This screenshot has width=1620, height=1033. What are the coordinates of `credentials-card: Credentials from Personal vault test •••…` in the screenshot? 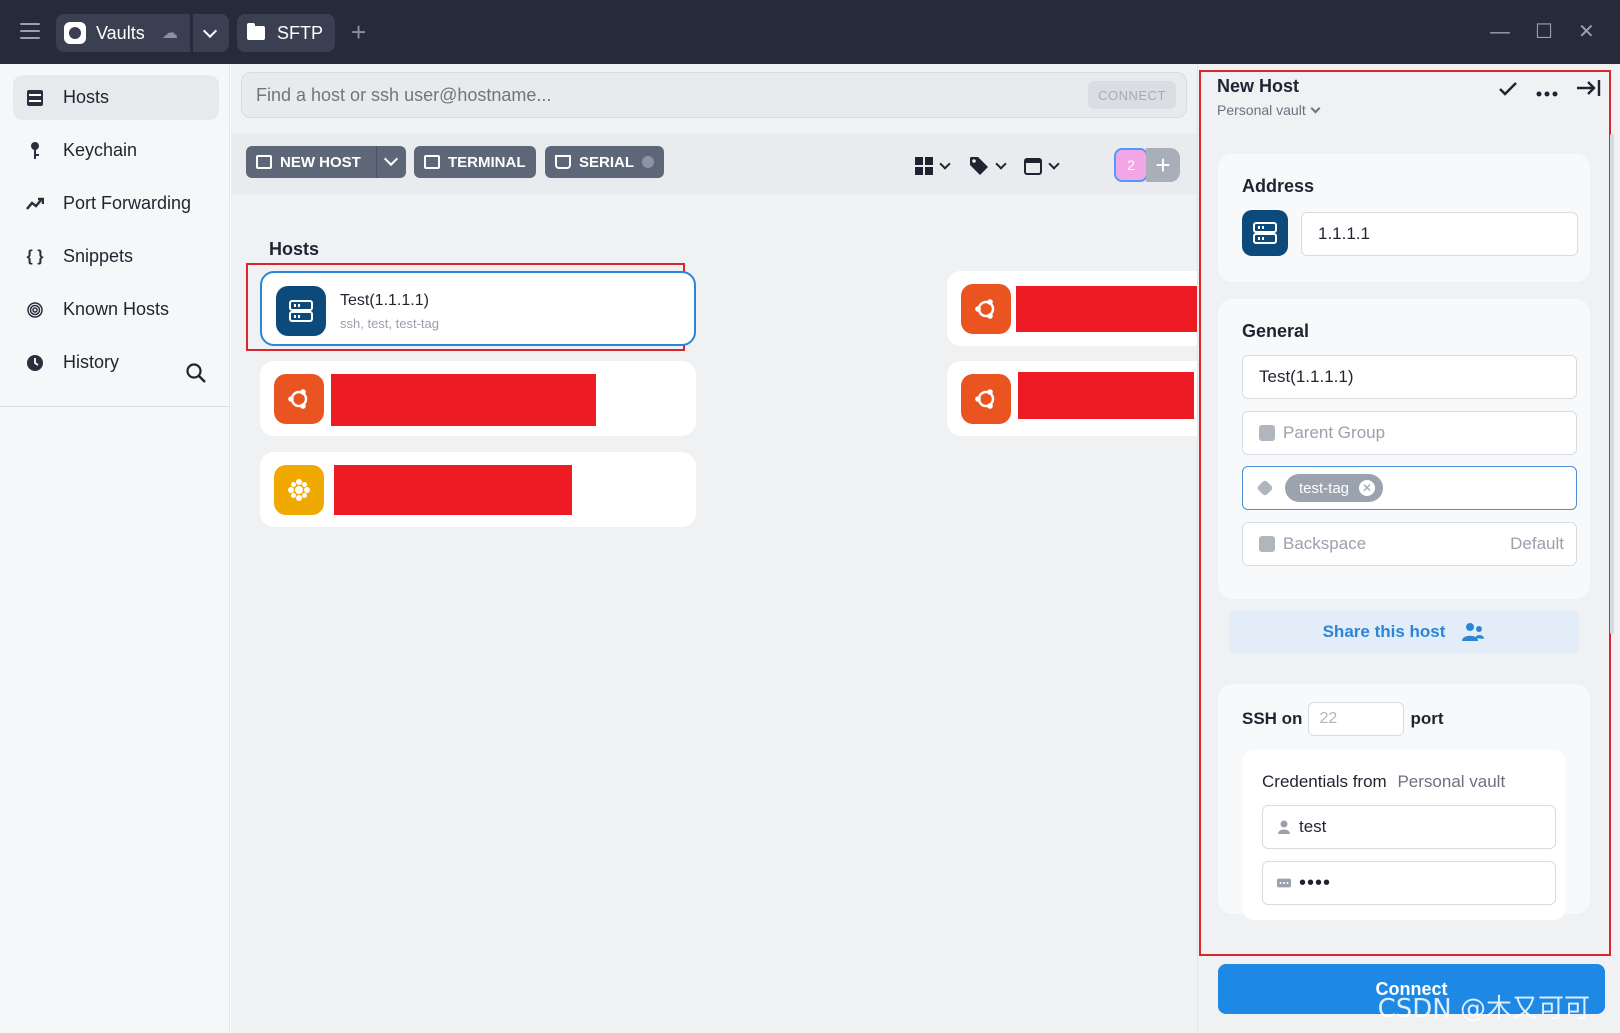 It's located at (1404, 835).